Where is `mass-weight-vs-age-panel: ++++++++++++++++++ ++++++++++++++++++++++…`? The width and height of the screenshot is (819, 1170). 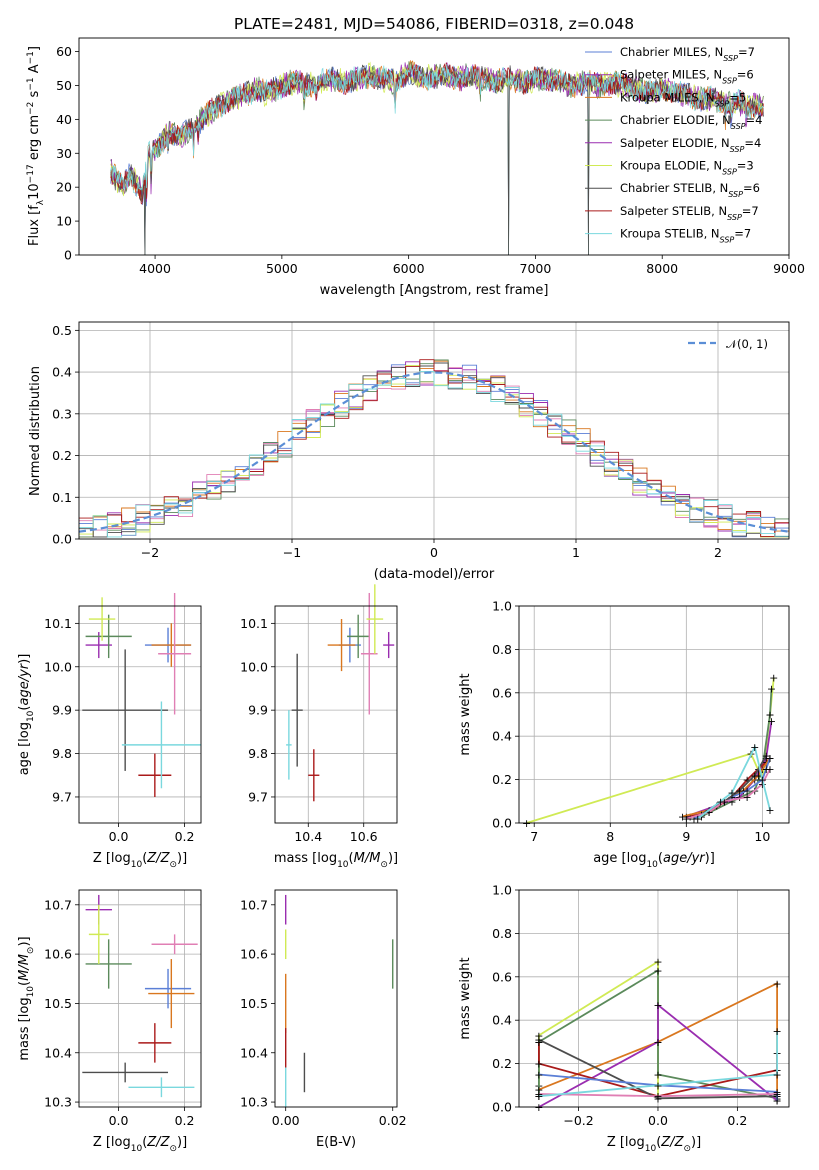
mass-weight-vs-age-panel: ++++++++++++++++++ ++++++++++++++++++++++… is located at coordinates (624, 734).